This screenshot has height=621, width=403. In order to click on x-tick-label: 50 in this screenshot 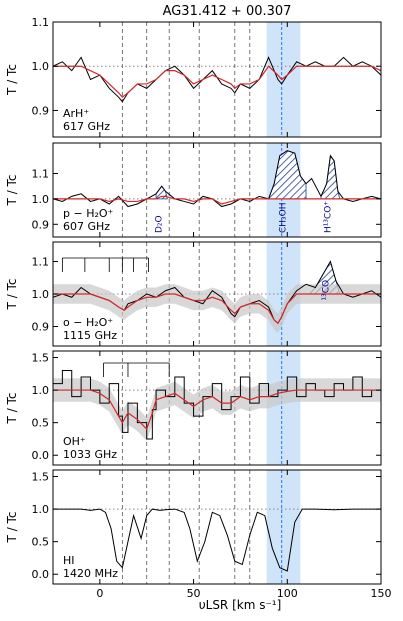, I will do `click(194, 593)`.